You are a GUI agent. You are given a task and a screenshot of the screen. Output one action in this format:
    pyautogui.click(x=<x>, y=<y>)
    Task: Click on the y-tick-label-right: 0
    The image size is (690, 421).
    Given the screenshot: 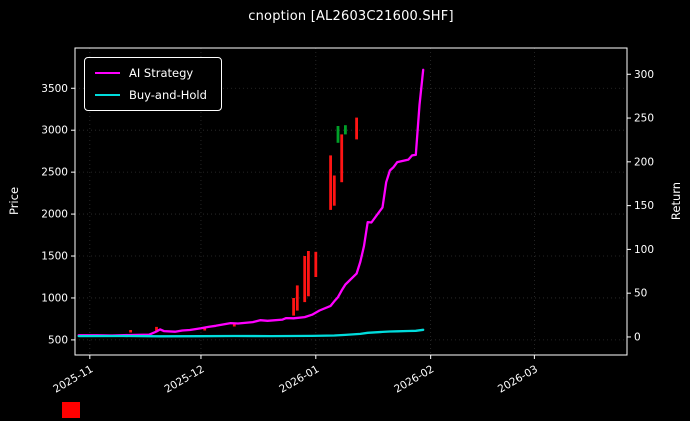 What is the action you would take?
    pyautogui.click(x=637, y=337)
    